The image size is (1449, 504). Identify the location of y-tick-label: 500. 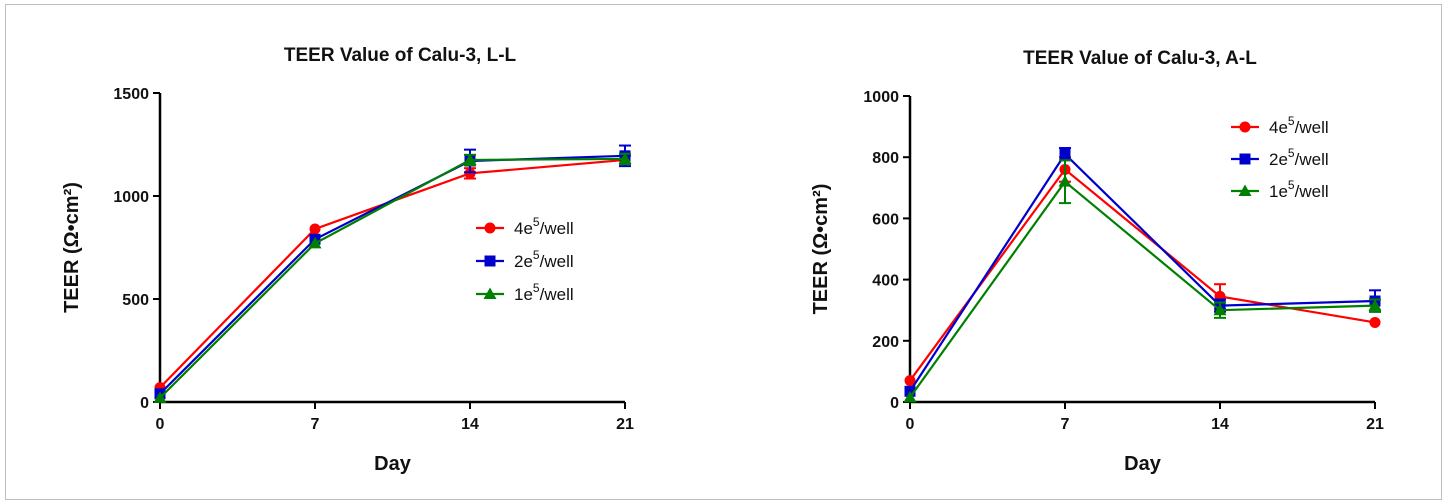
(135, 300).